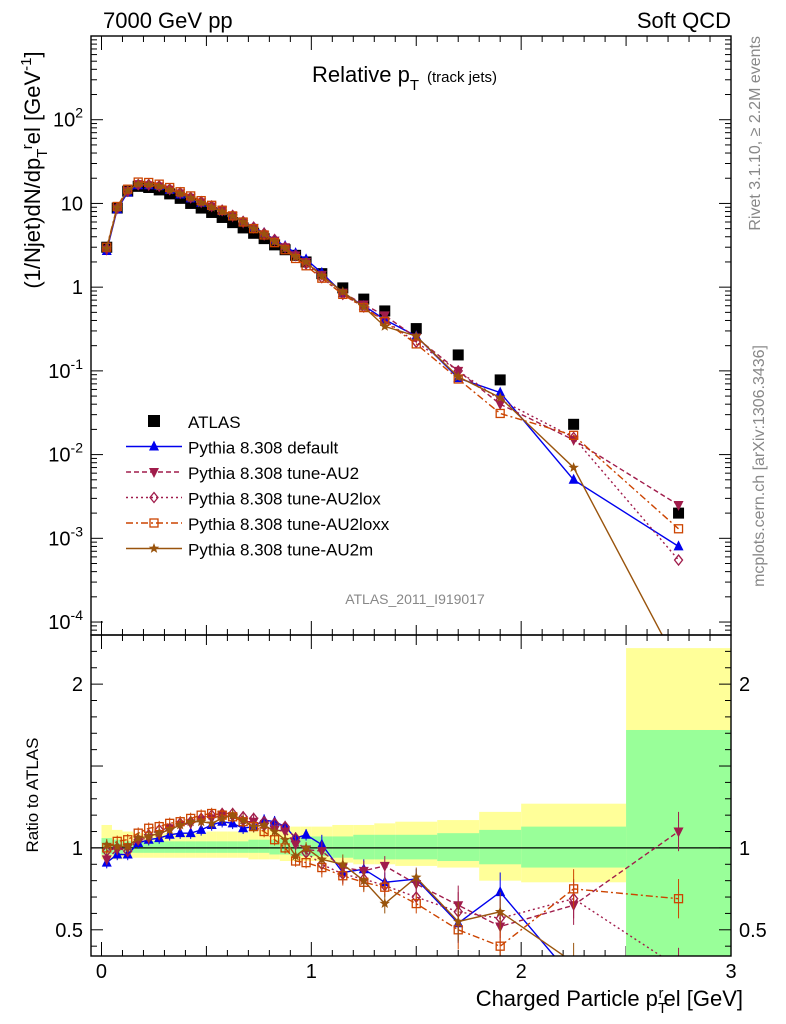  What do you see at coordinates (284, 499) in the screenshot?
I see `legend-label: Pythia 8.308 tune-AU2lox` at bounding box center [284, 499].